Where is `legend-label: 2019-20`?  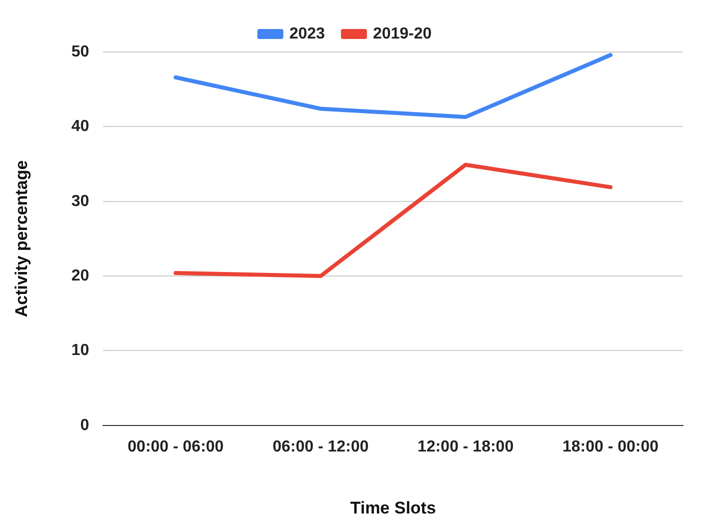
legend-label: 2019-20 is located at coordinates (402, 33).